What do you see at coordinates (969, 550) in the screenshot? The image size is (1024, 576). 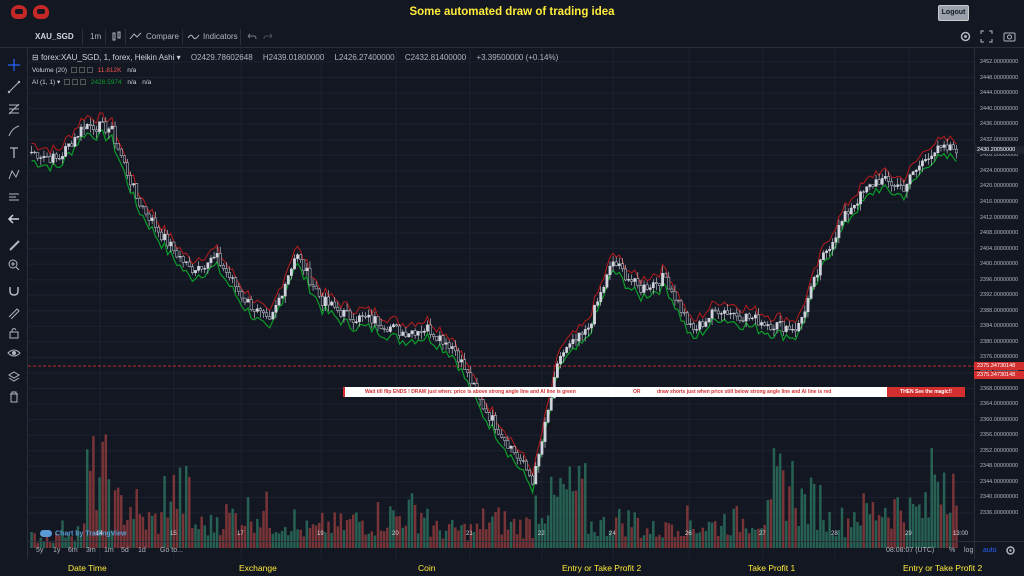 I see `log-toggle: log` at bounding box center [969, 550].